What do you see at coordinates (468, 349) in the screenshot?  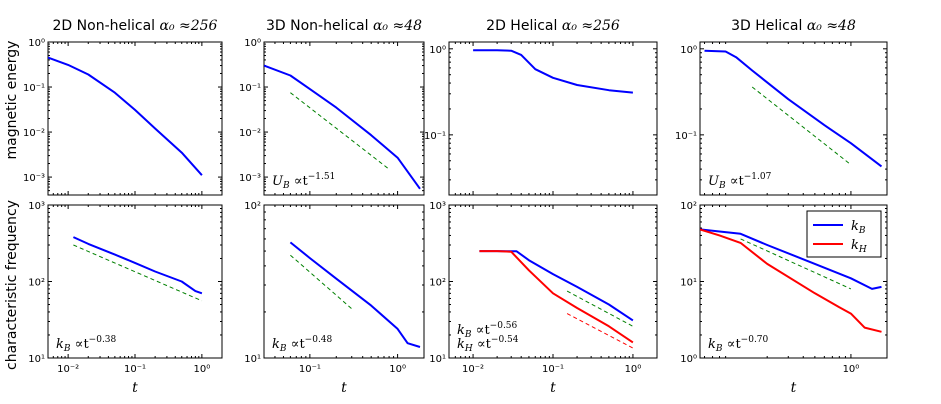 I see `annotation-part: H` at bounding box center [468, 349].